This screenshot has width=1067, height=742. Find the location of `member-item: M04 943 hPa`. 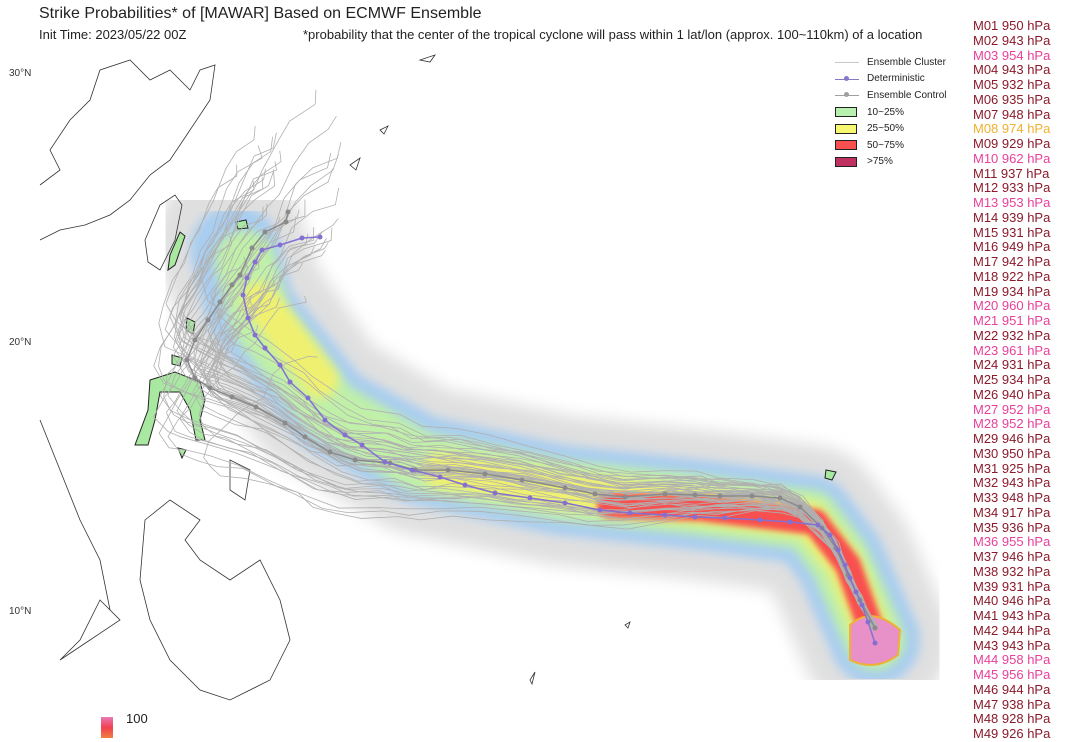

member-item: M04 943 hPa is located at coordinates (1012, 70).